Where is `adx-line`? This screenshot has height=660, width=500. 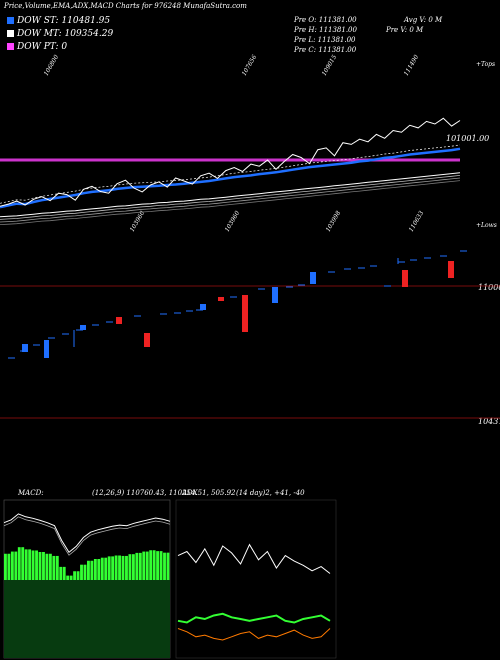
adx-line is located at coordinates (254, 558).